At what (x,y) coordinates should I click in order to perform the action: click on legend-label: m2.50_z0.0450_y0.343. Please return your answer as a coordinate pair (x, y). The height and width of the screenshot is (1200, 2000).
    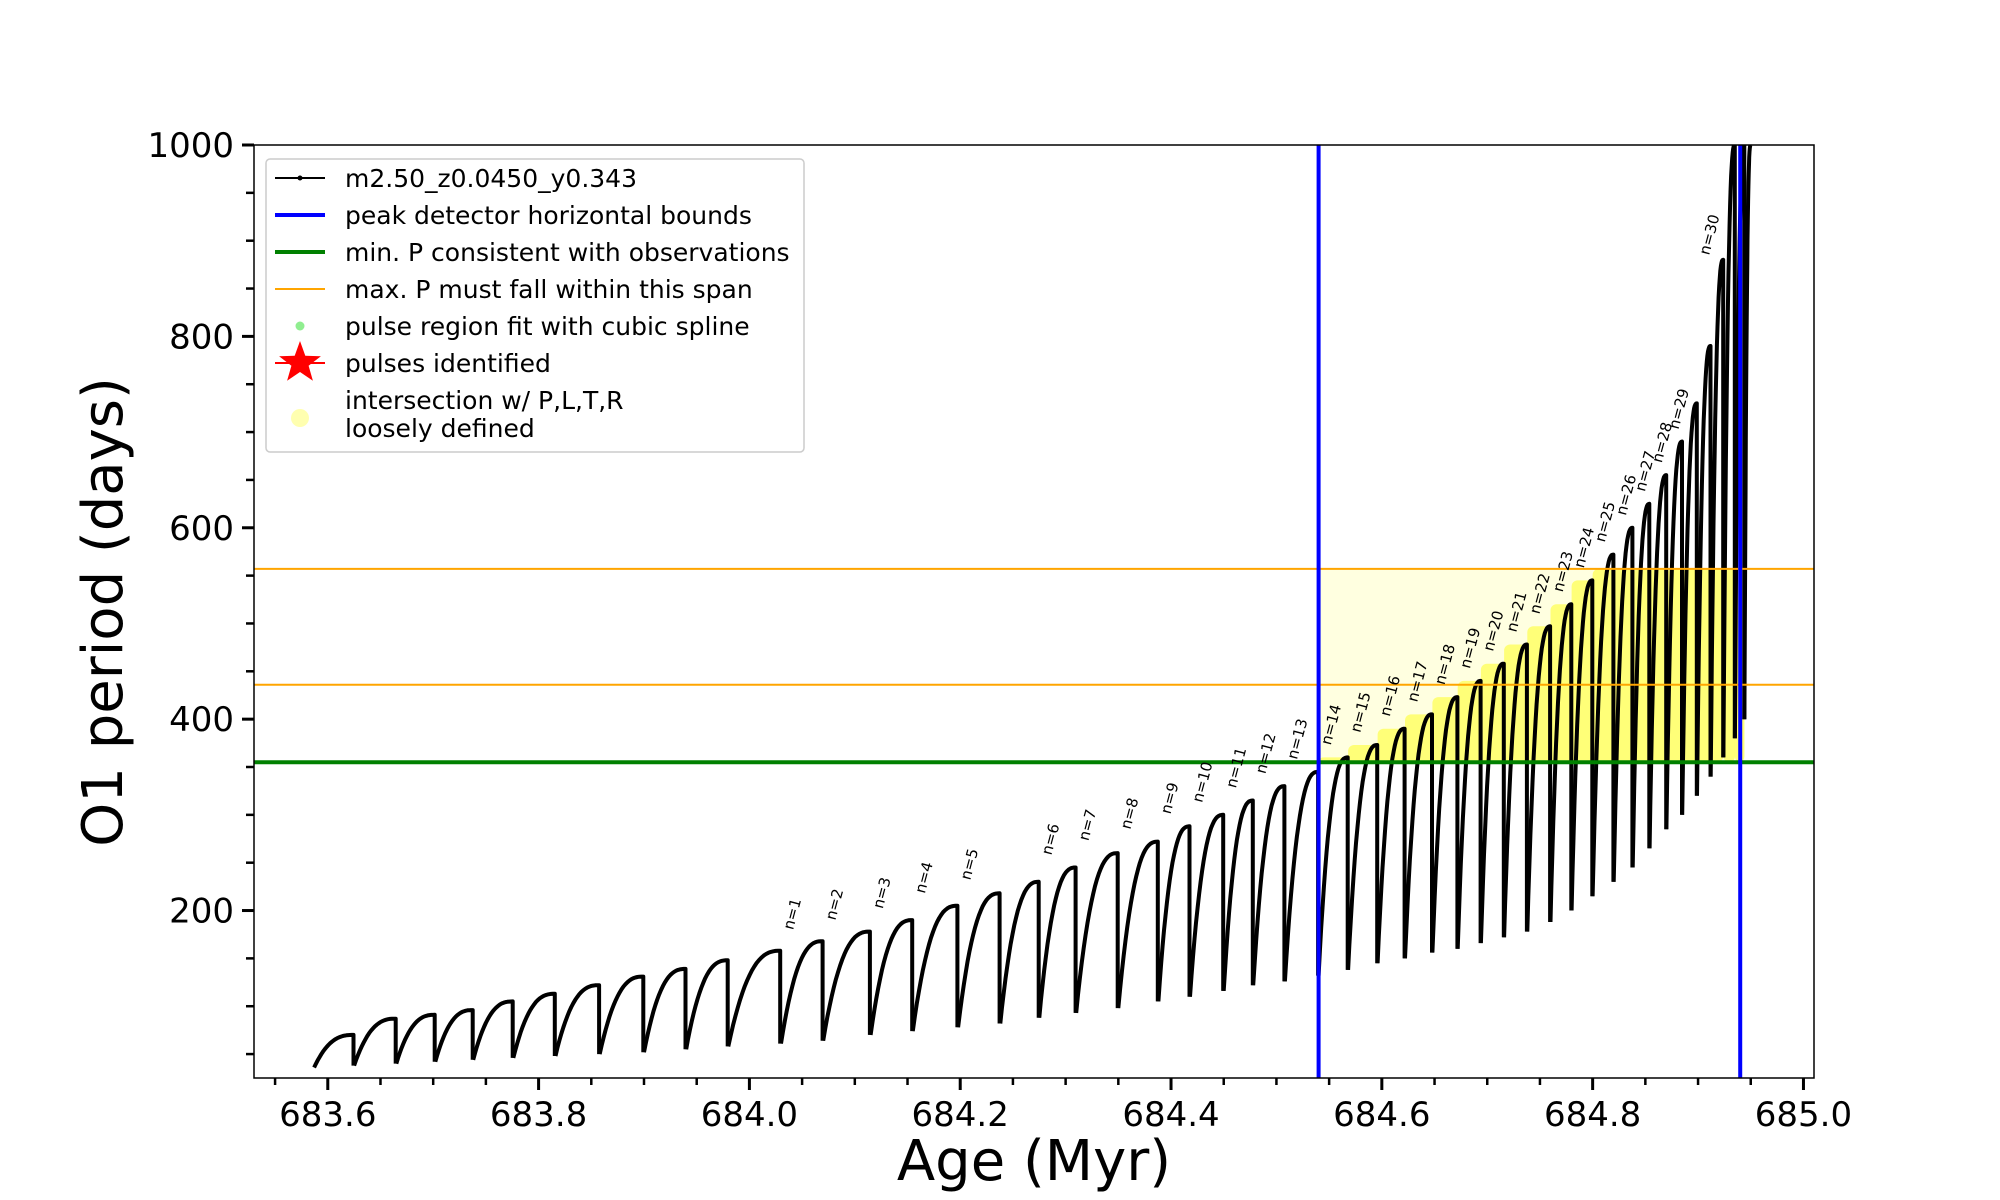
    Looking at the image, I should click on (491, 178).